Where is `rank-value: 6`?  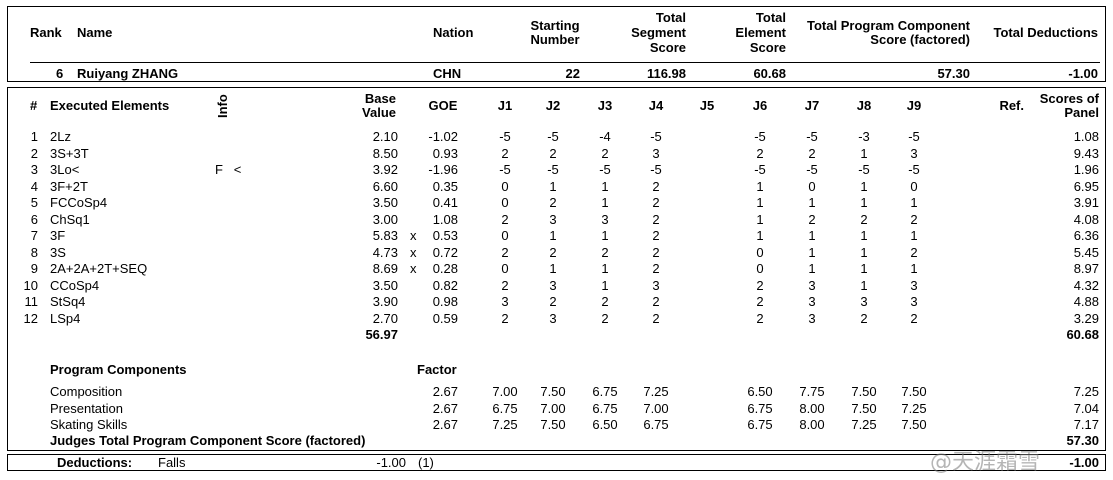 rank-value: 6 is located at coordinates (60, 73).